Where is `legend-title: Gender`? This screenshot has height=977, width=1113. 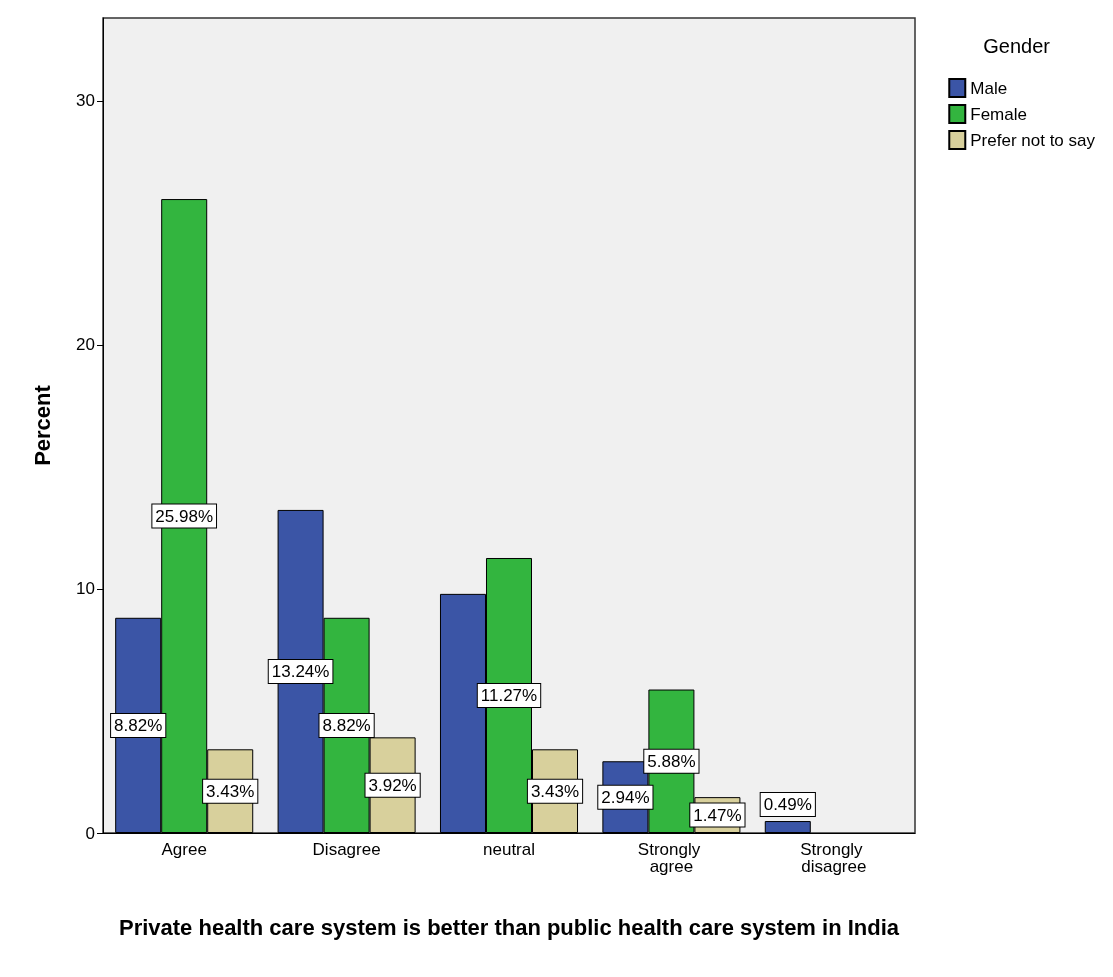
legend-title: Gender is located at coordinates (1017, 46).